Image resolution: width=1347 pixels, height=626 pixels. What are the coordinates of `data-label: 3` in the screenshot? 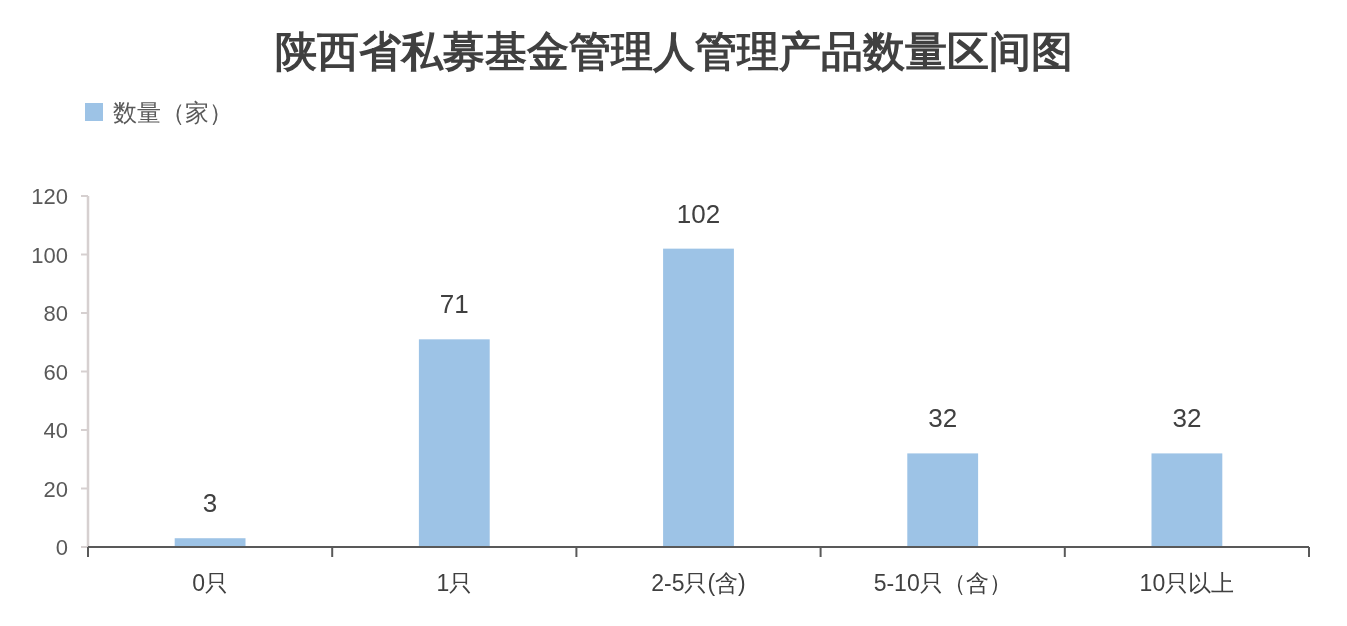 It's located at (210, 503).